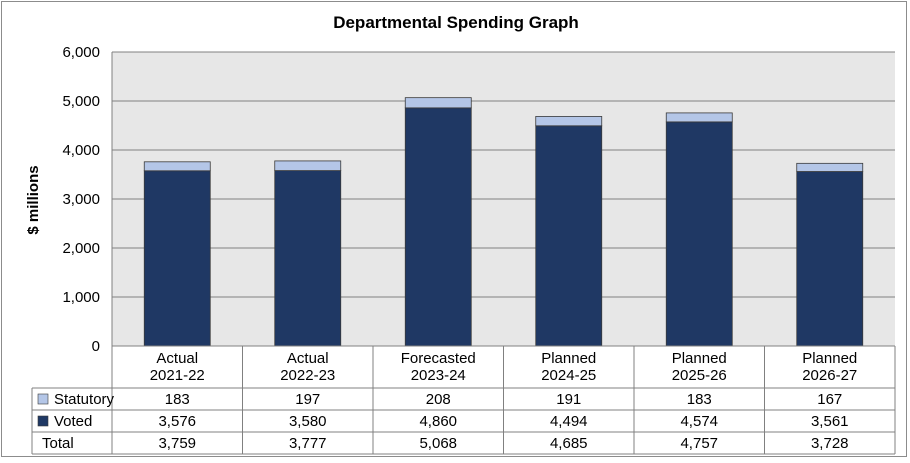  Describe the element at coordinates (830, 443) in the screenshot. I see `data-label-total: 3,728` at that location.